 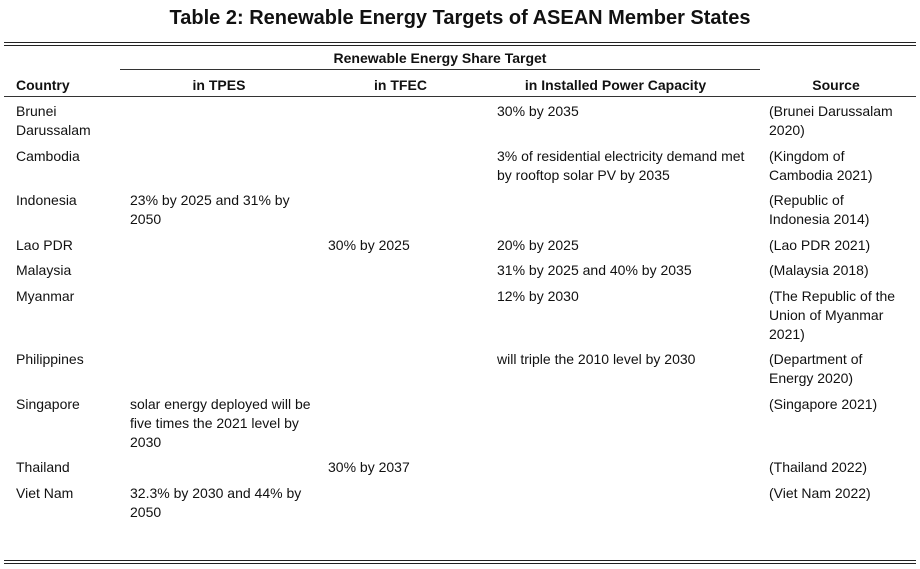 What do you see at coordinates (538, 111) in the screenshot?
I see `cell-installed: 30% by 2035` at bounding box center [538, 111].